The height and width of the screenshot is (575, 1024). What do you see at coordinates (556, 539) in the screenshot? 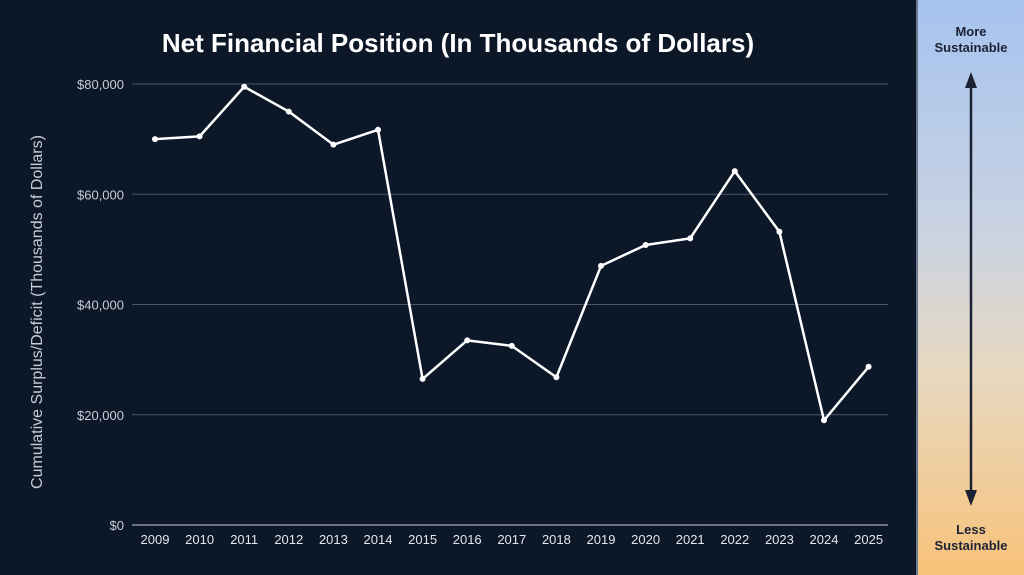
I see `x-tick-label: 2018` at bounding box center [556, 539].